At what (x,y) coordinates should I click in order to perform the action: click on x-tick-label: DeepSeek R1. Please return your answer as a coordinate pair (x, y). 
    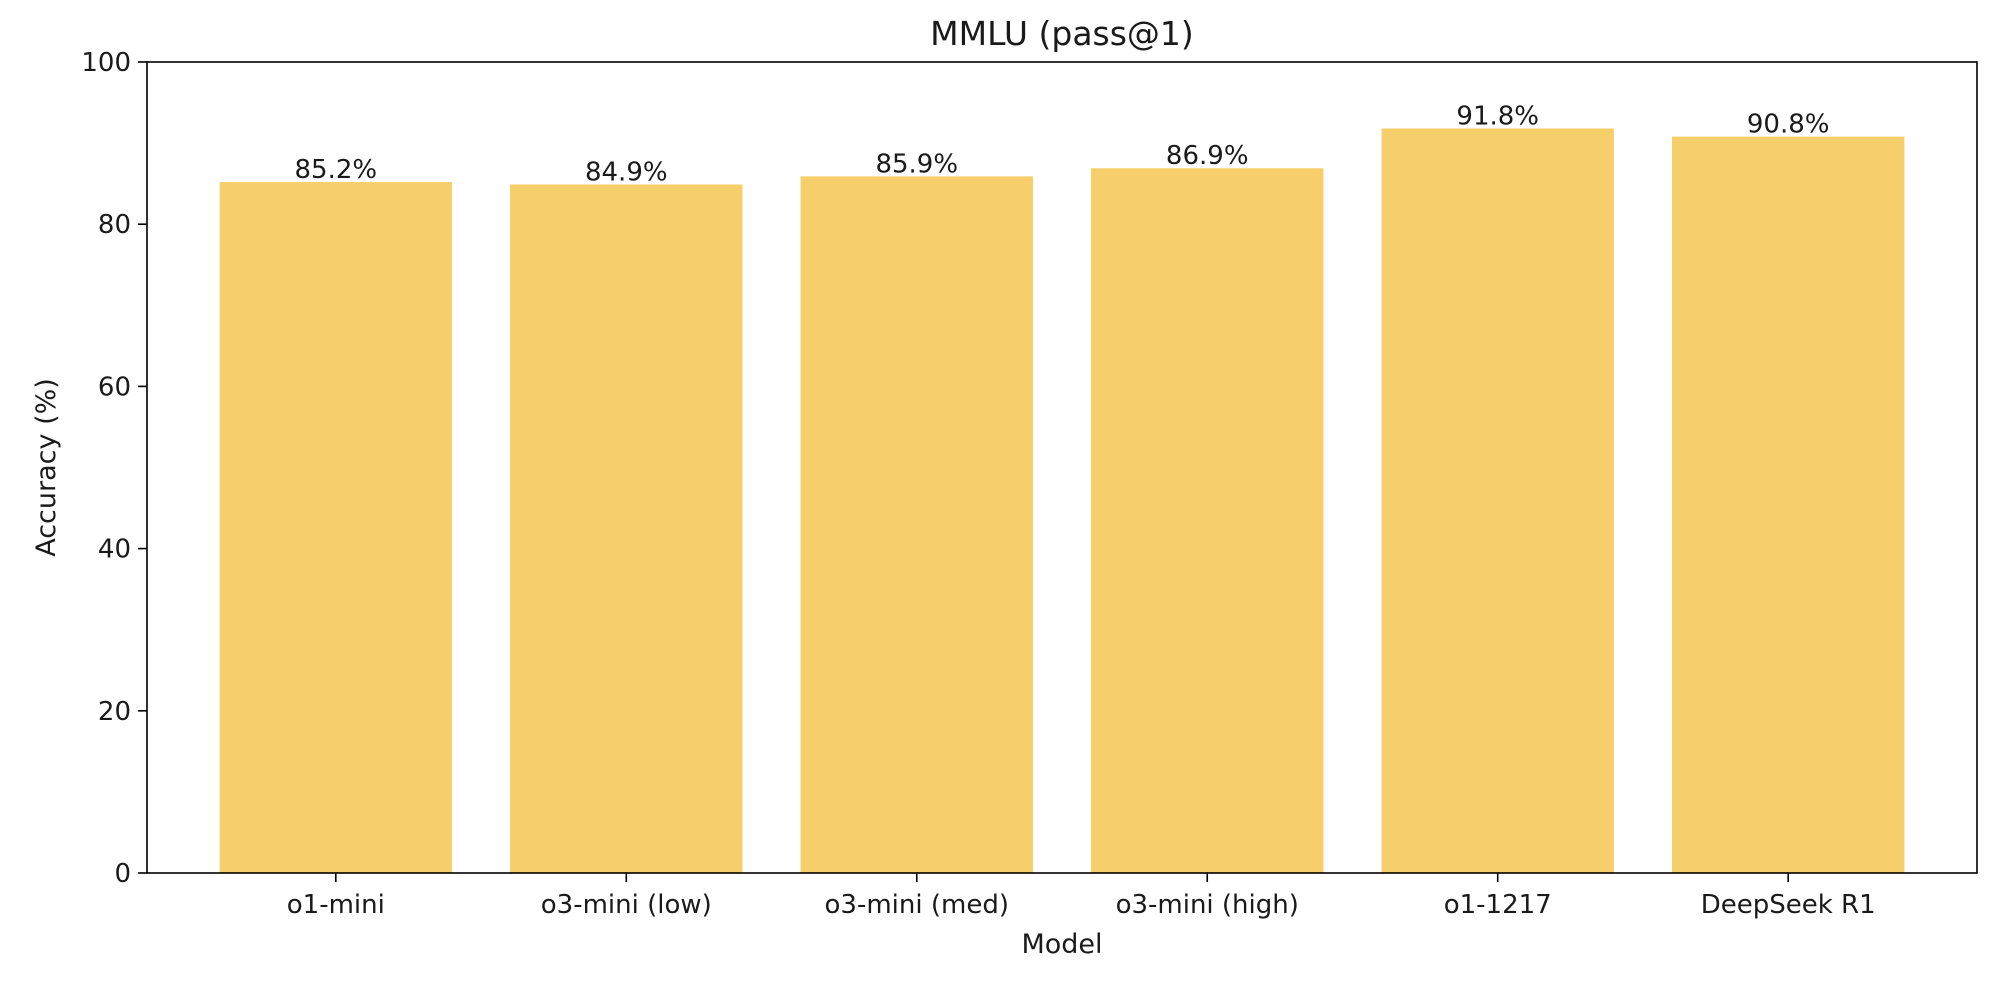
    Looking at the image, I should click on (1788, 905).